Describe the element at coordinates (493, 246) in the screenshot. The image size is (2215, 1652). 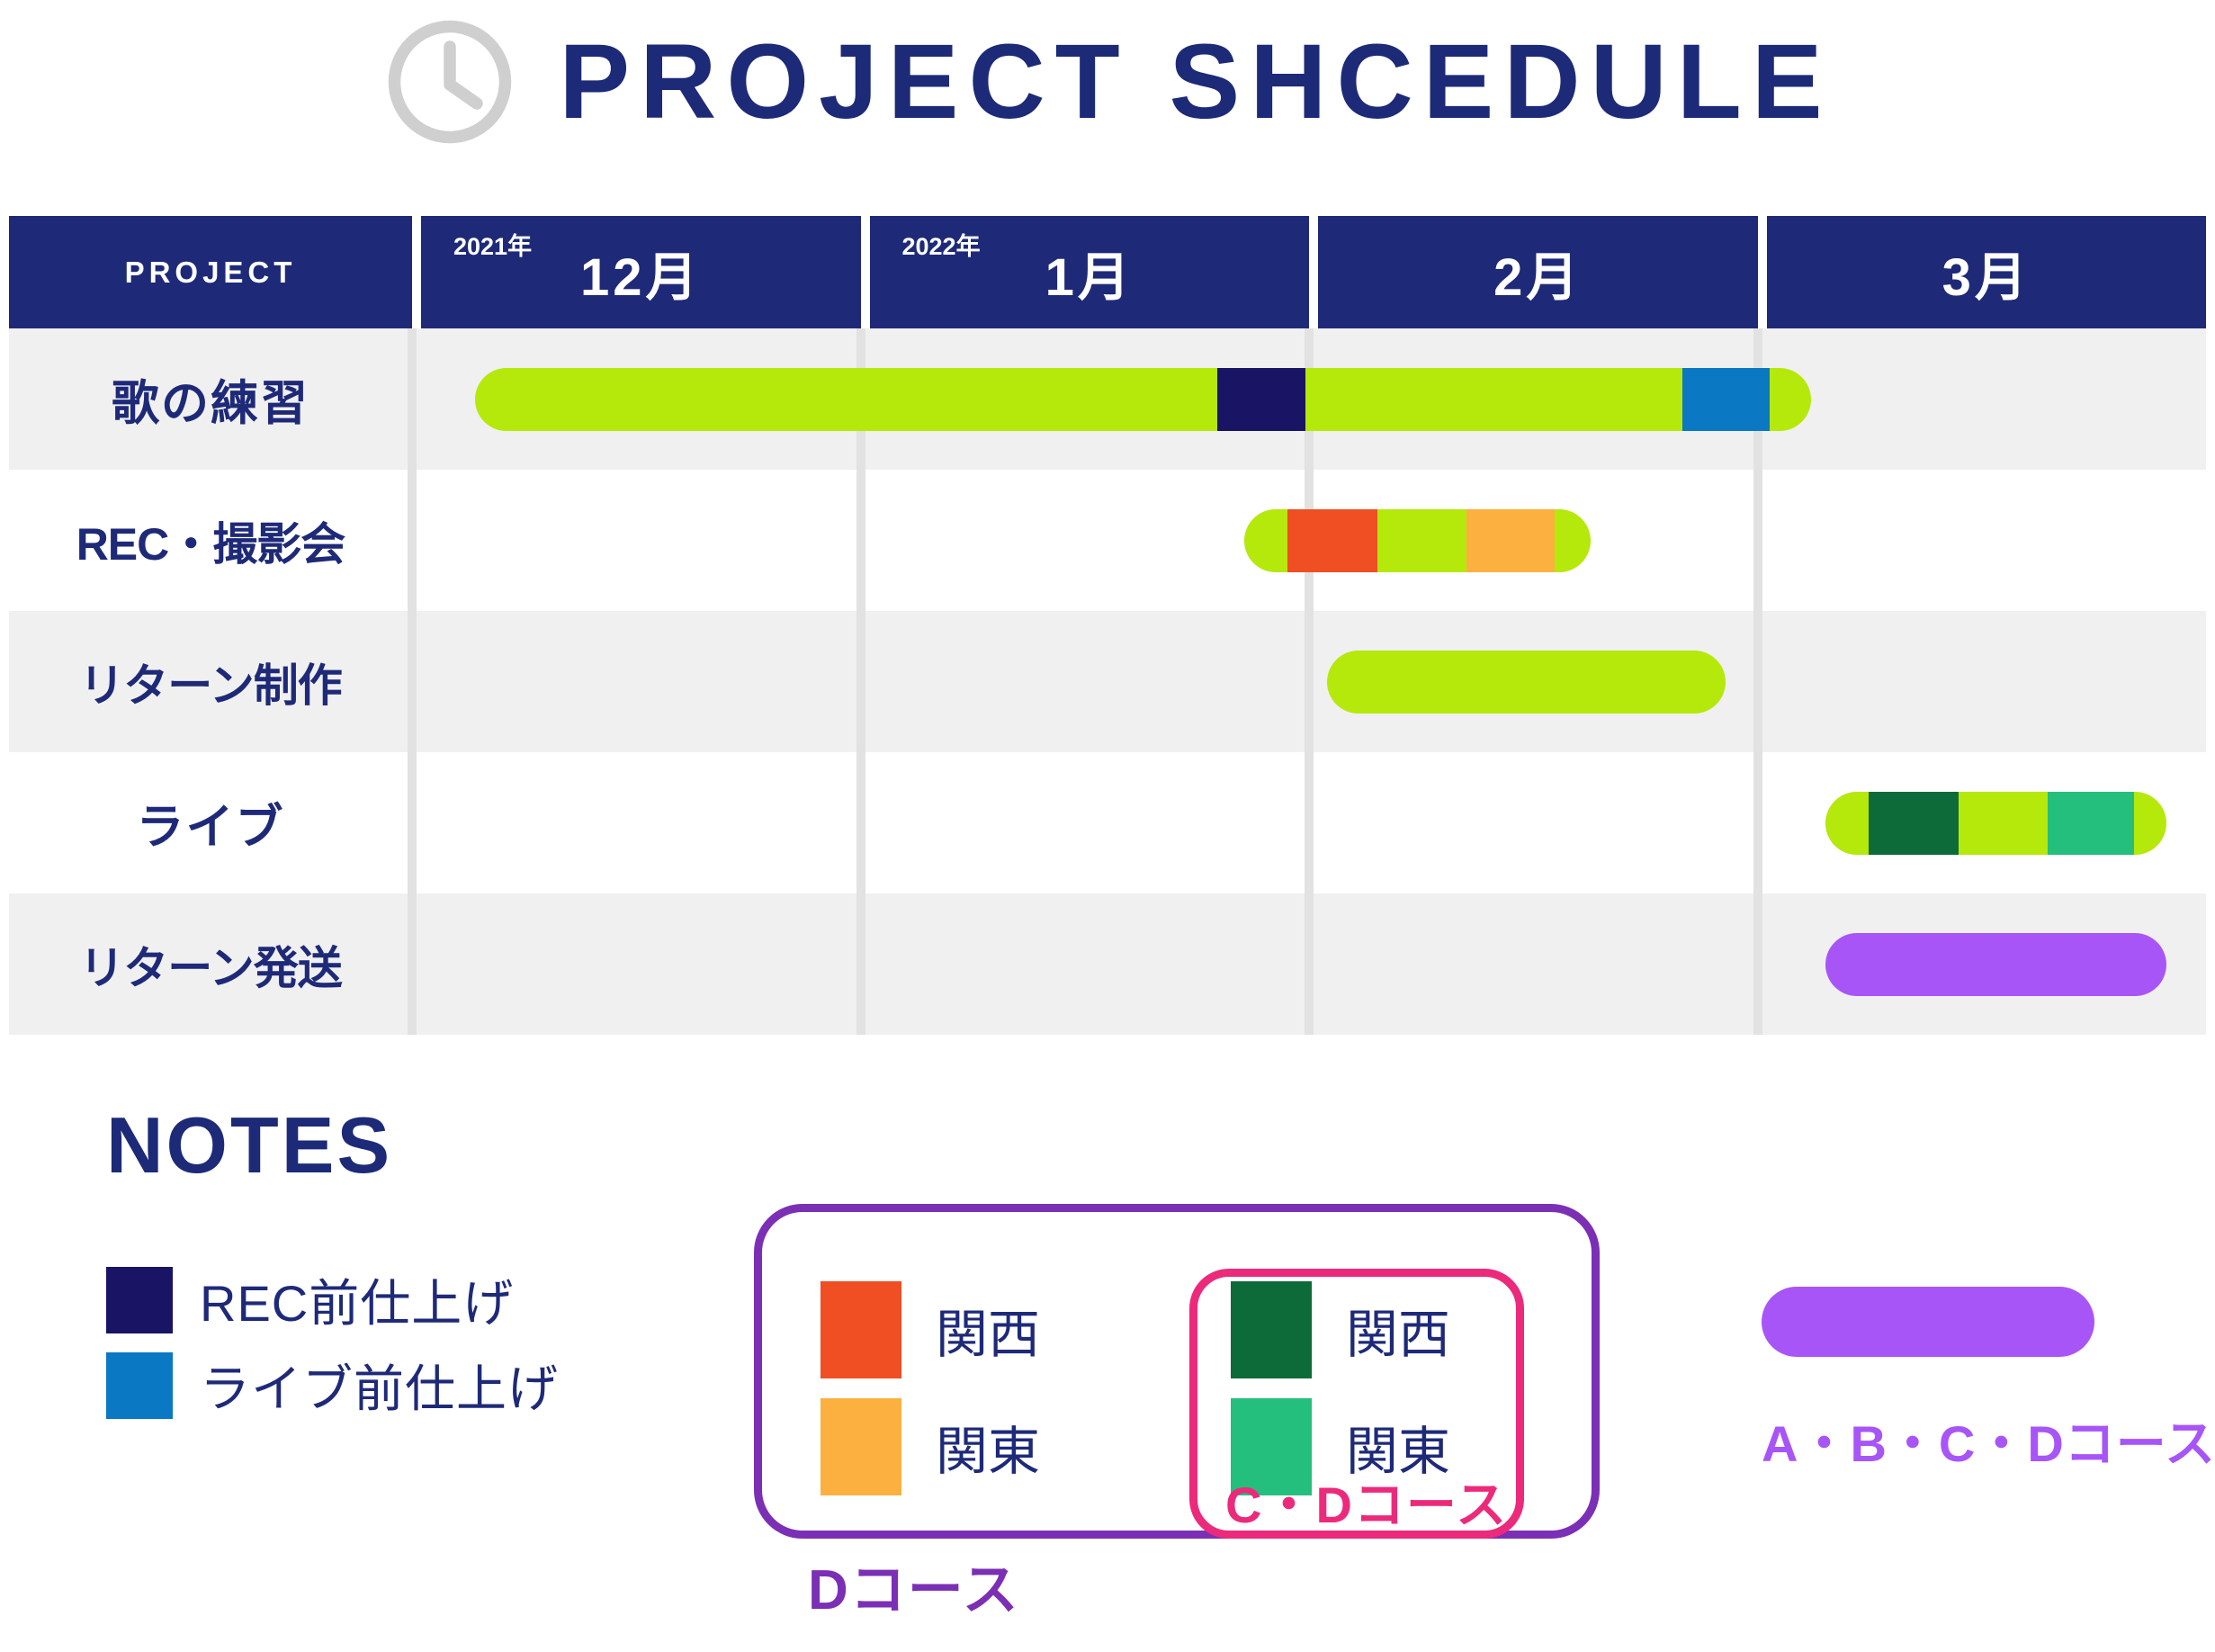
I see `column-header-year-1: 2021年` at that location.